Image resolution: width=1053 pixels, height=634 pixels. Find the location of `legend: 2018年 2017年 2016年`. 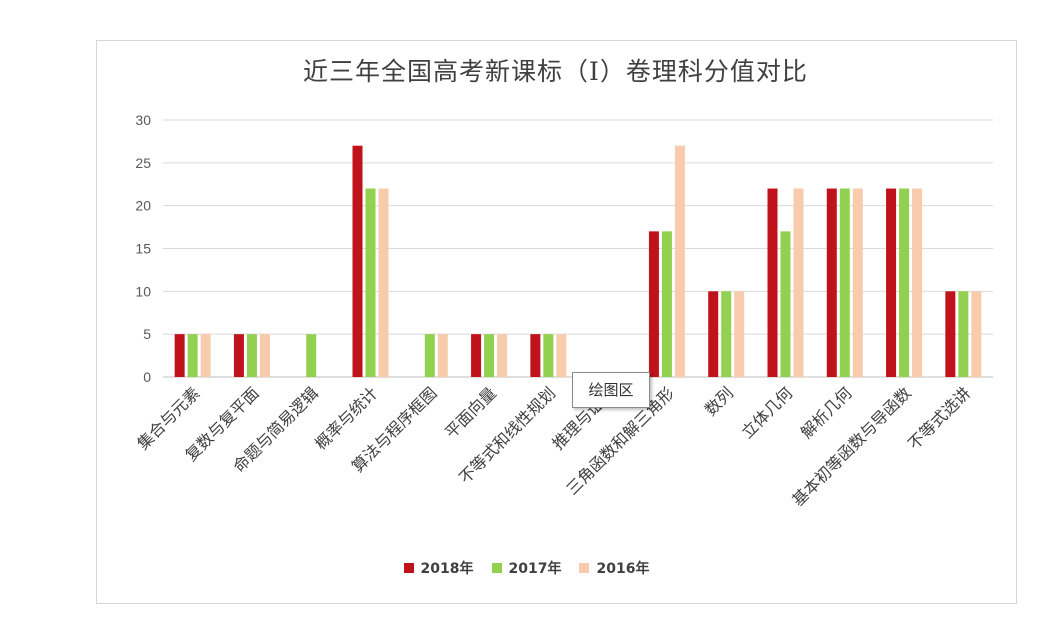

legend: 2018年 2017年 2016年 is located at coordinates (526, 568).